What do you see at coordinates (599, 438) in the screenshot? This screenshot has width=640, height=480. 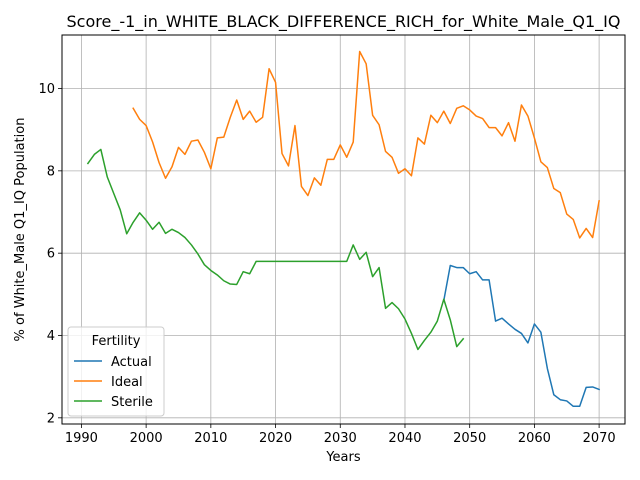 I see `x-tick-label: 2070` at bounding box center [599, 438].